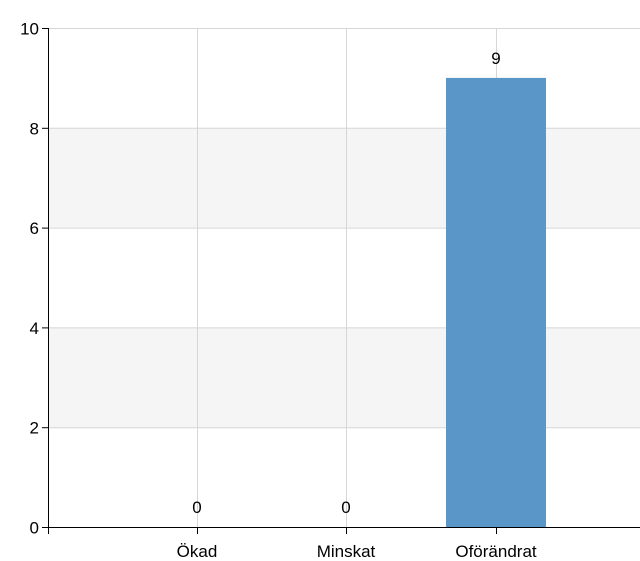  What do you see at coordinates (346, 551) in the screenshot?
I see `x-tick-label: Minskat` at bounding box center [346, 551].